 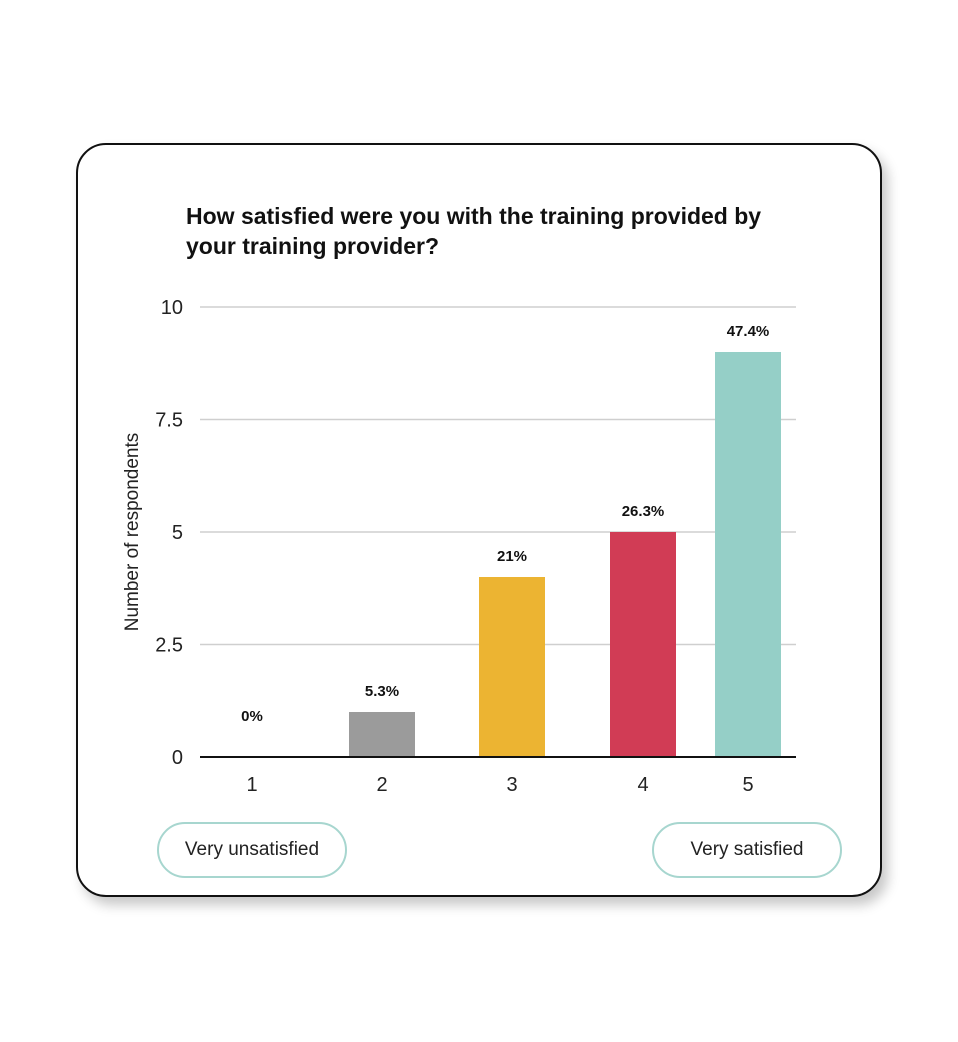 I want to click on bar-data-label: 0%, so click(x=252, y=716).